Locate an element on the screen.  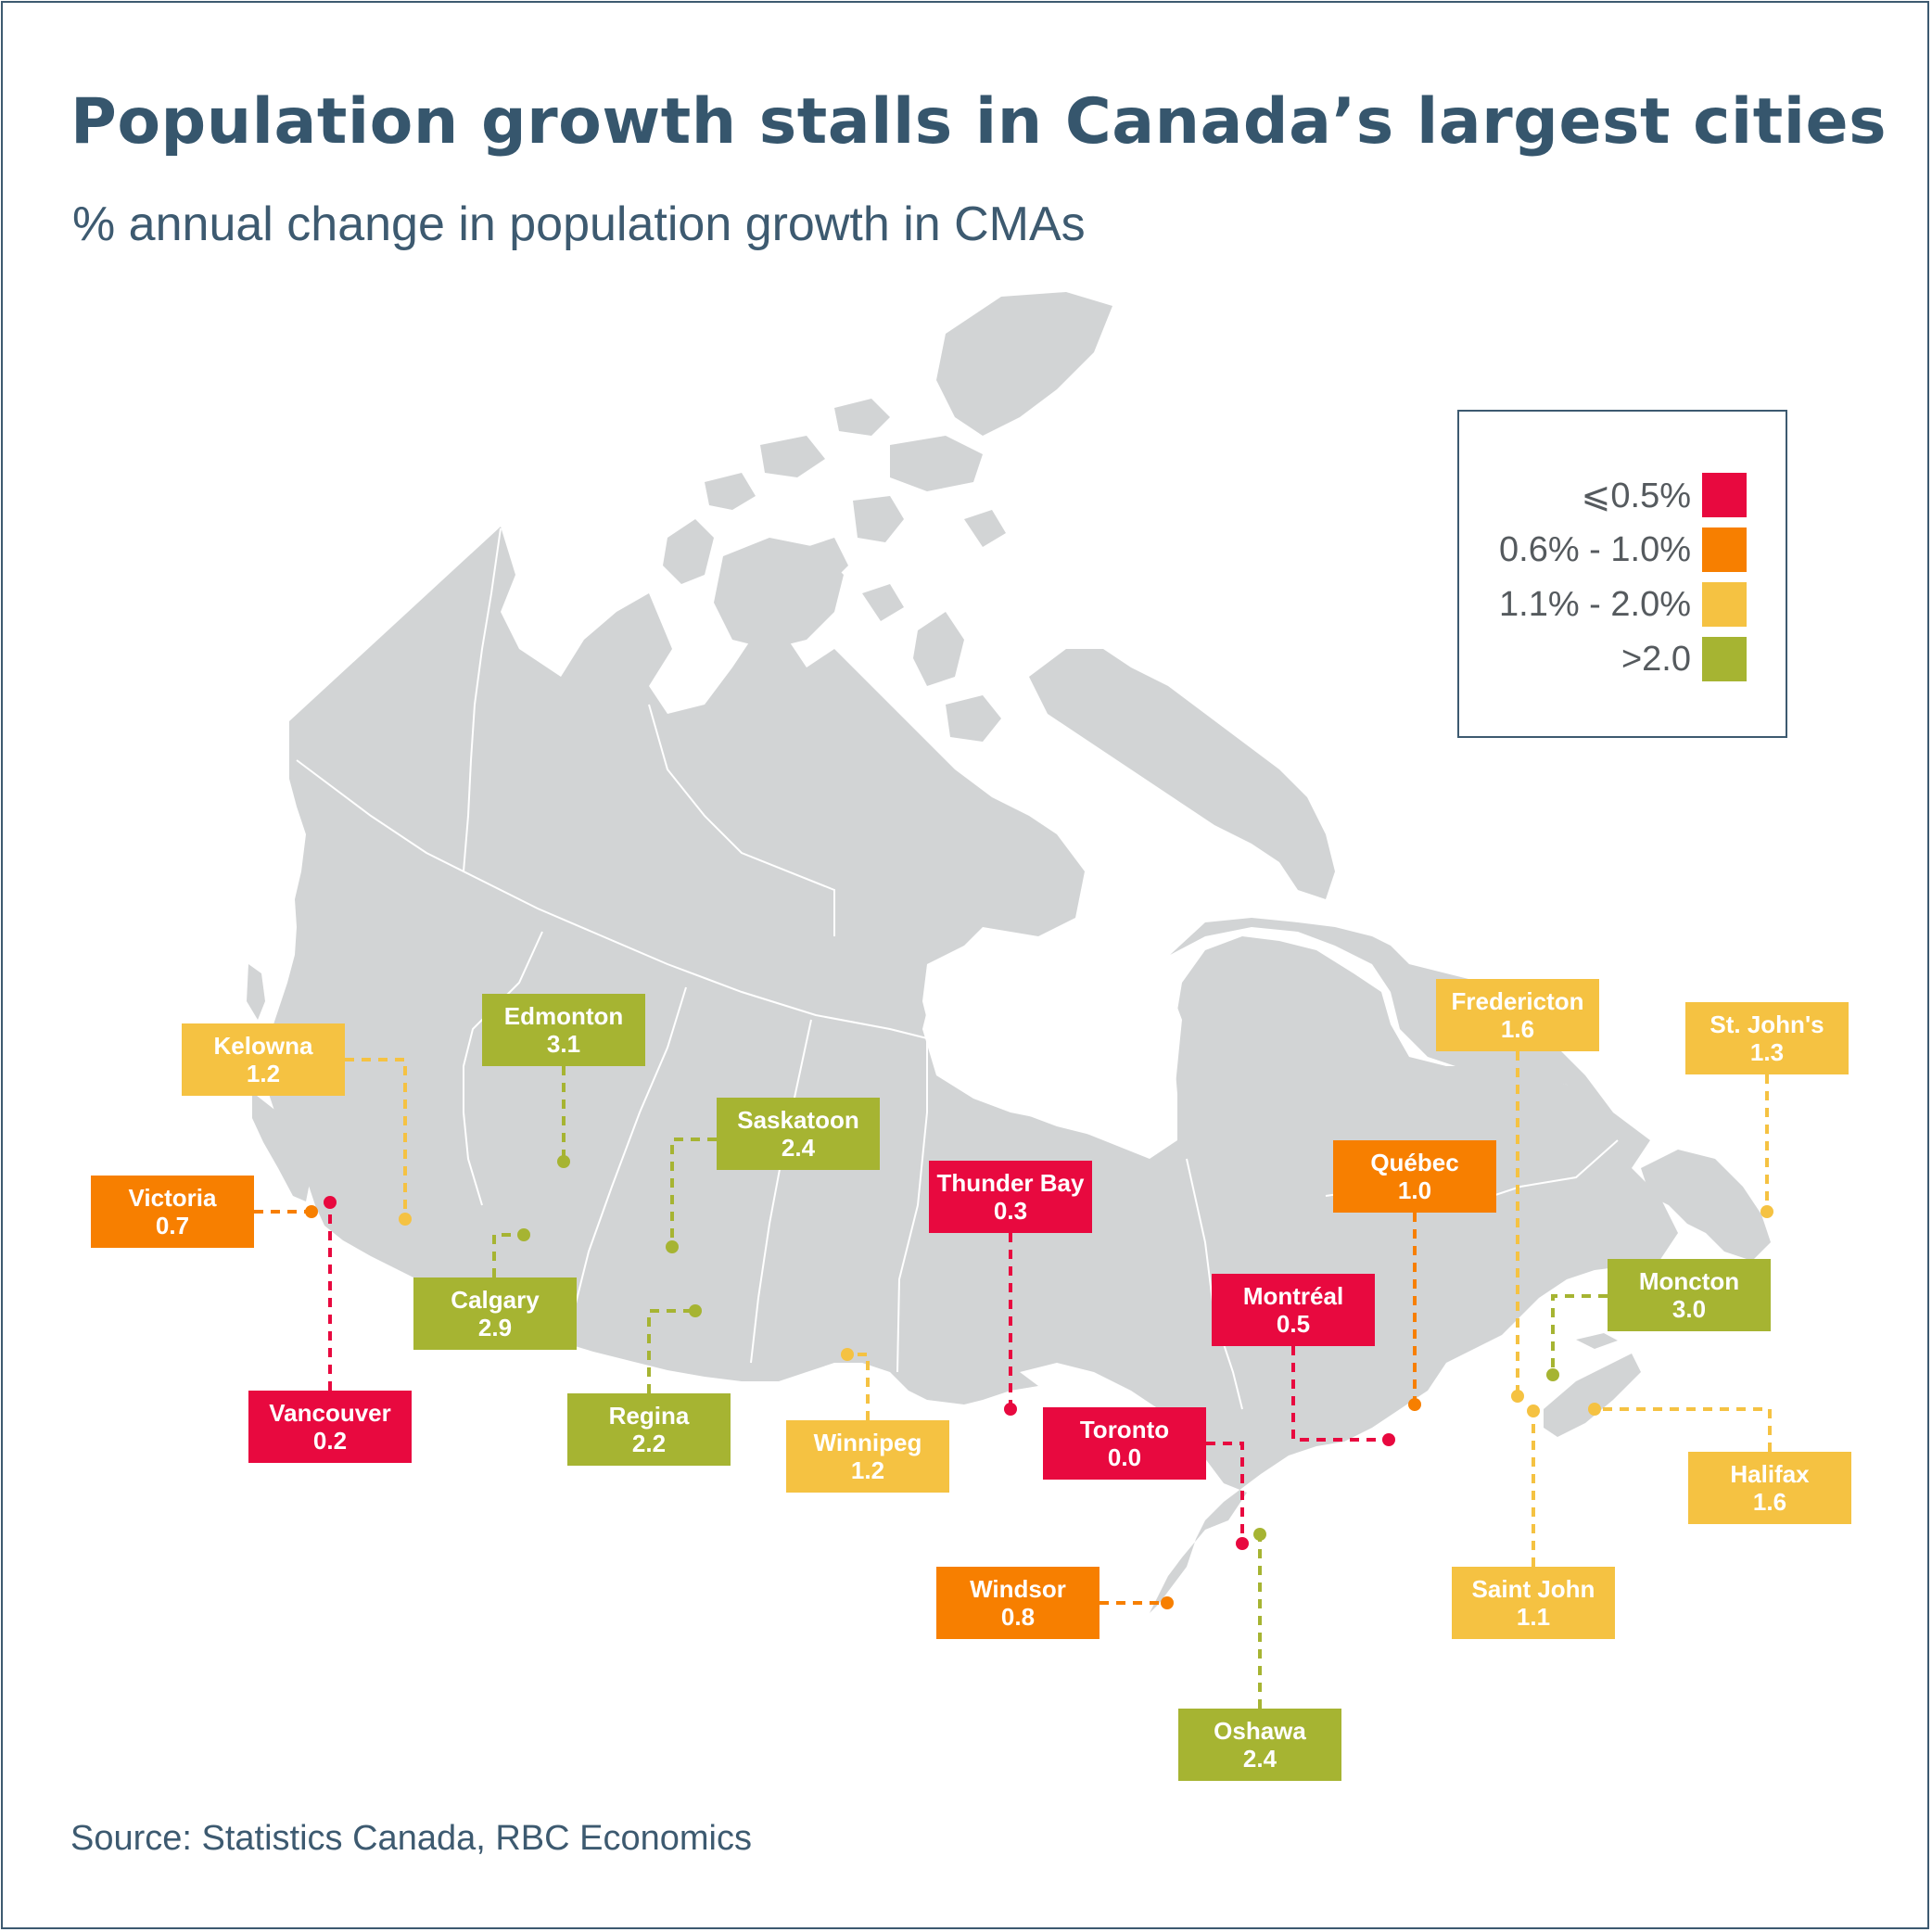
legend-swatch-yellow is located at coordinates (1724, 604).